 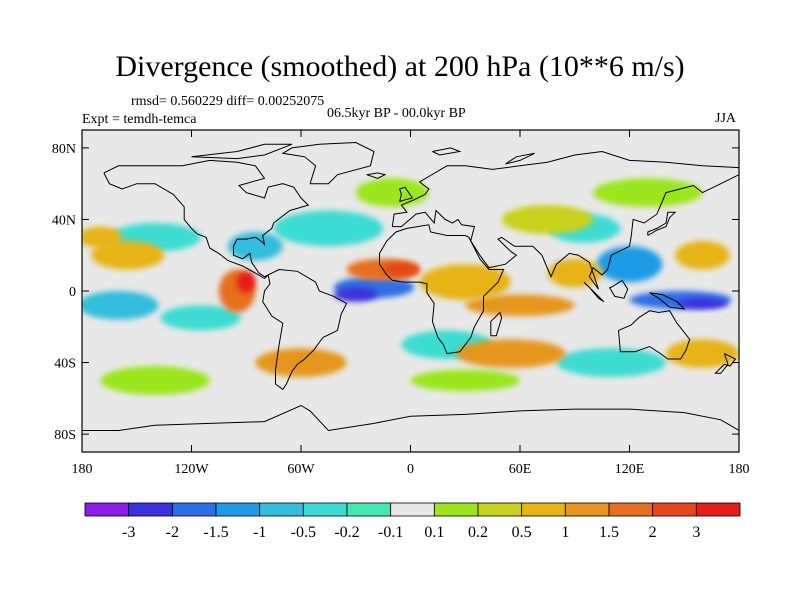 What do you see at coordinates (301, 469) in the screenshot?
I see `lon-tick-label: 60W` at bounding box center [301, 469].